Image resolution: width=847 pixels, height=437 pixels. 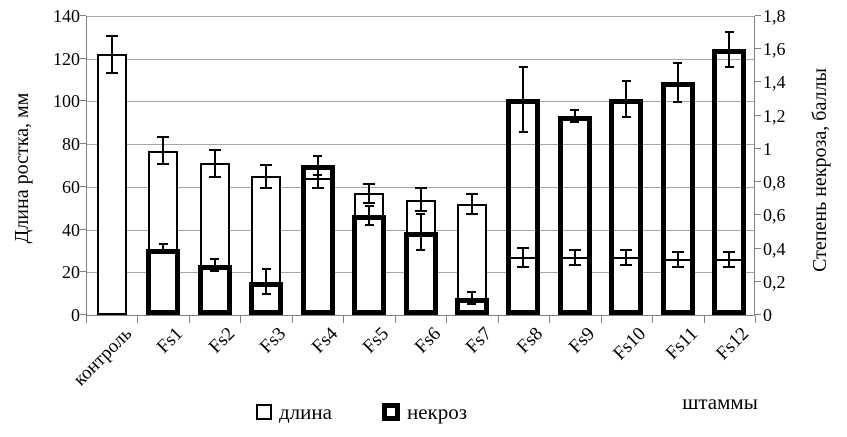 I want to click on legend-item-length: длина, so click(x=294, y=412).